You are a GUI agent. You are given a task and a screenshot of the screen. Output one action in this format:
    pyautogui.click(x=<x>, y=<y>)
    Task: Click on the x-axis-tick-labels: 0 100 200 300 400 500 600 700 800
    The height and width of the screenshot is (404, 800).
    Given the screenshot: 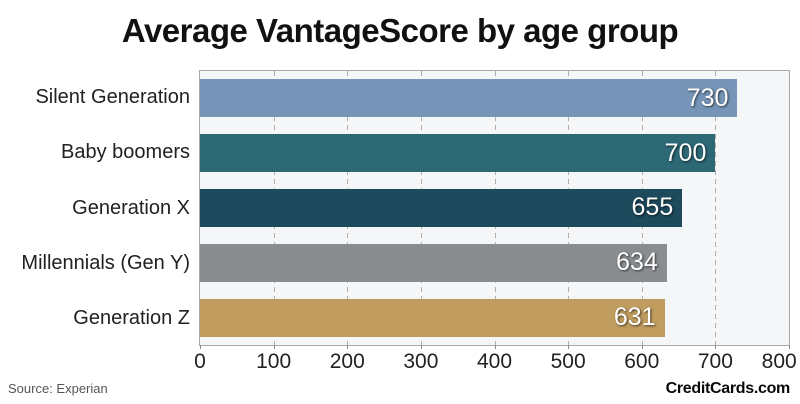 What is the action you would take?
    pyautogui.click(x=495, y=362)
    